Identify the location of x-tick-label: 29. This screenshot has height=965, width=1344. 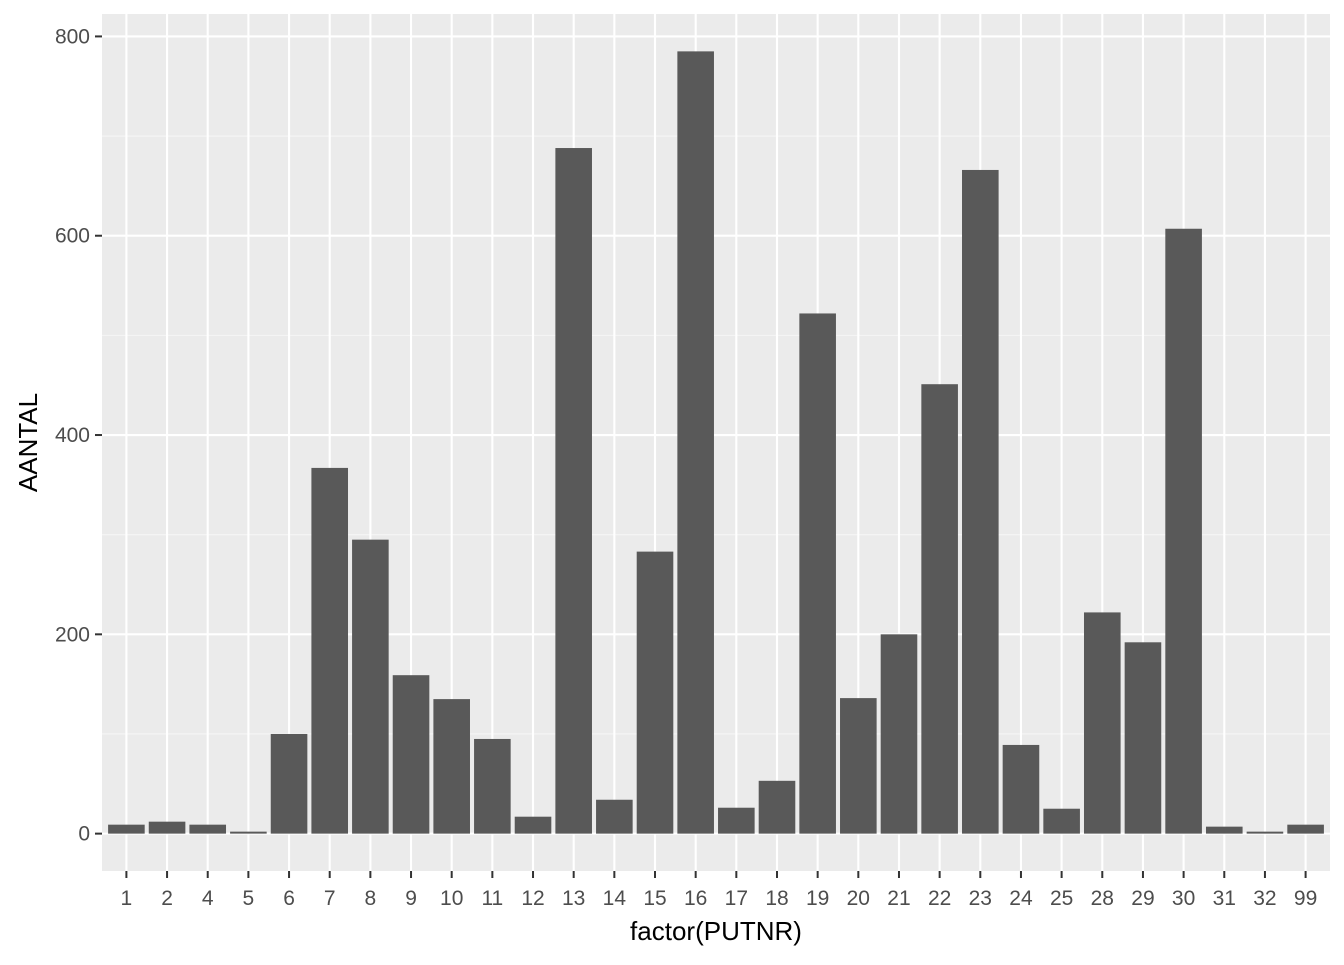
(1142, 898).